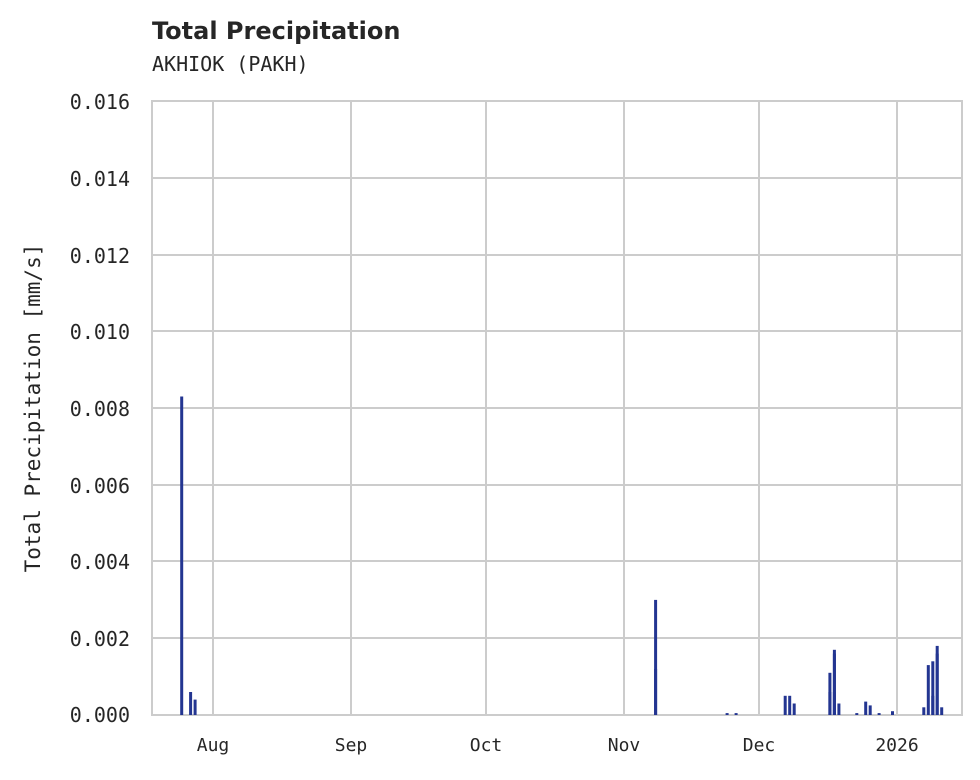  What do you see at coordinates (486, 745) in the screenshot?
I see `x-tick: Oct` at bounding box center [486, 745].